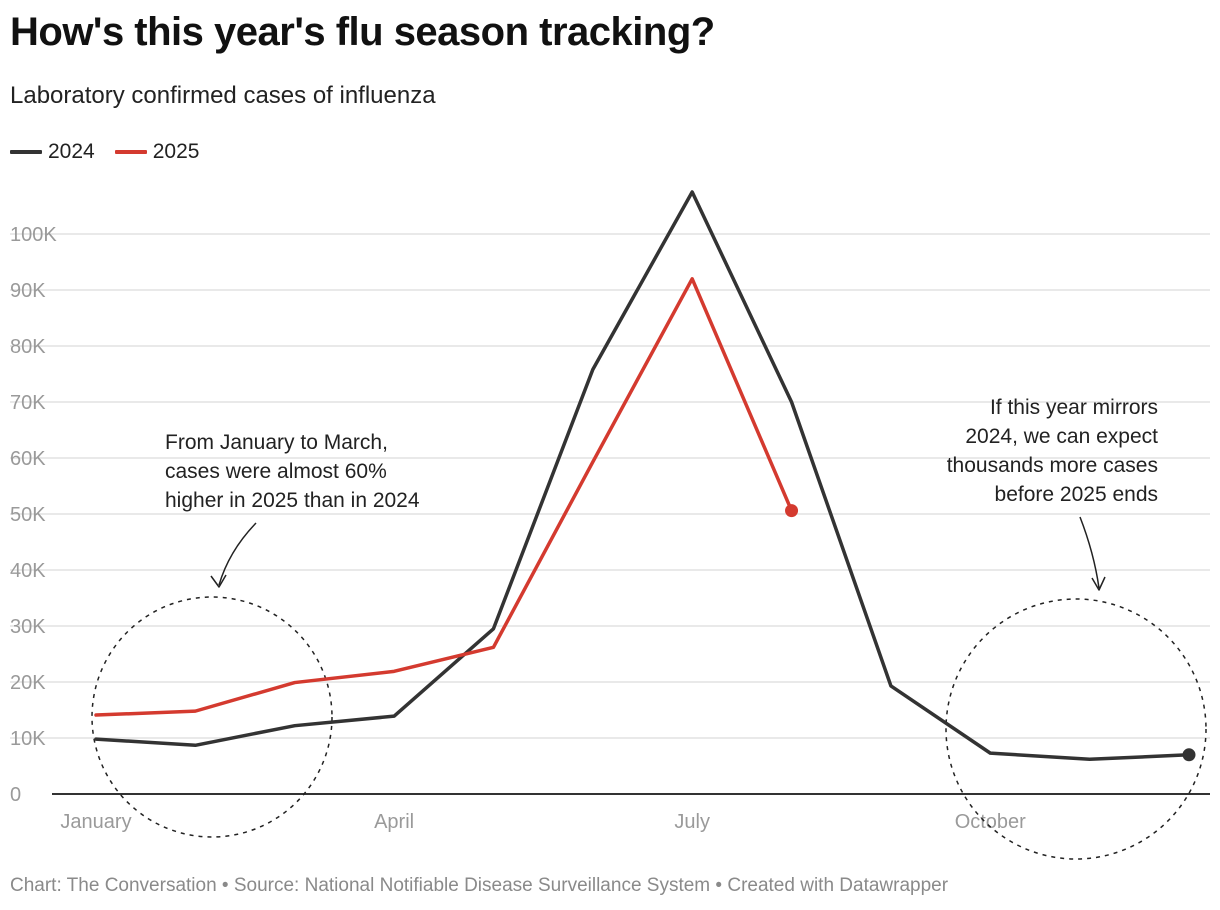 The image size is (1220, 910). I want to click on y-tick-label: 70K, so click(28, 403).